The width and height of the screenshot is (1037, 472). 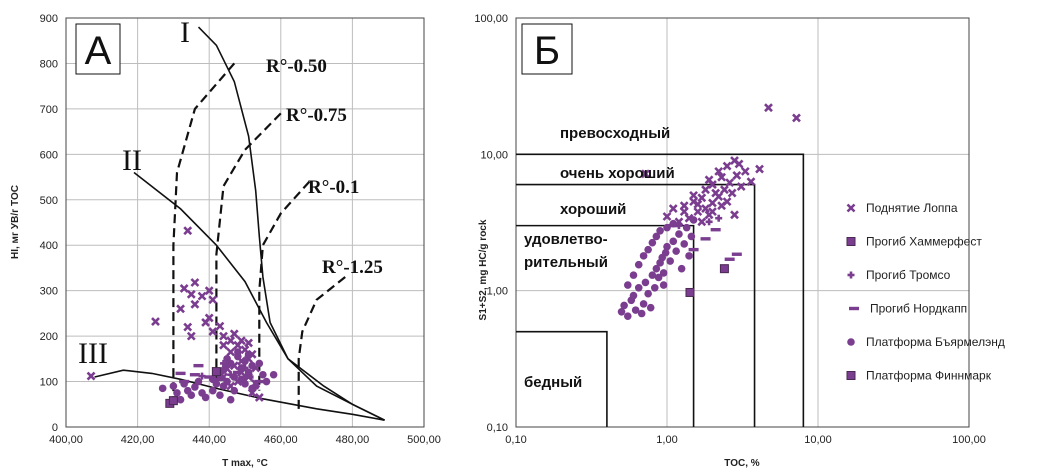 I want to click on class-label-good: хороший, so click(x=593, y=209).